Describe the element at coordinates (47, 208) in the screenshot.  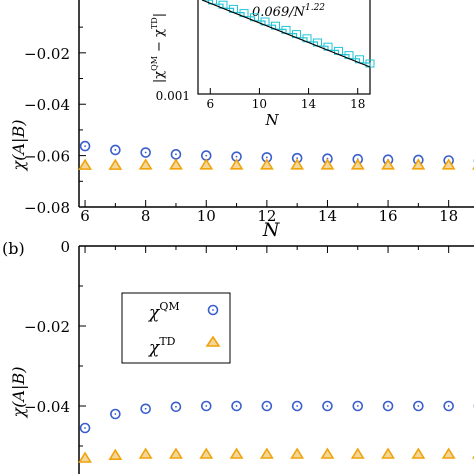
I see `y-tick-label: −0.08` at that location.